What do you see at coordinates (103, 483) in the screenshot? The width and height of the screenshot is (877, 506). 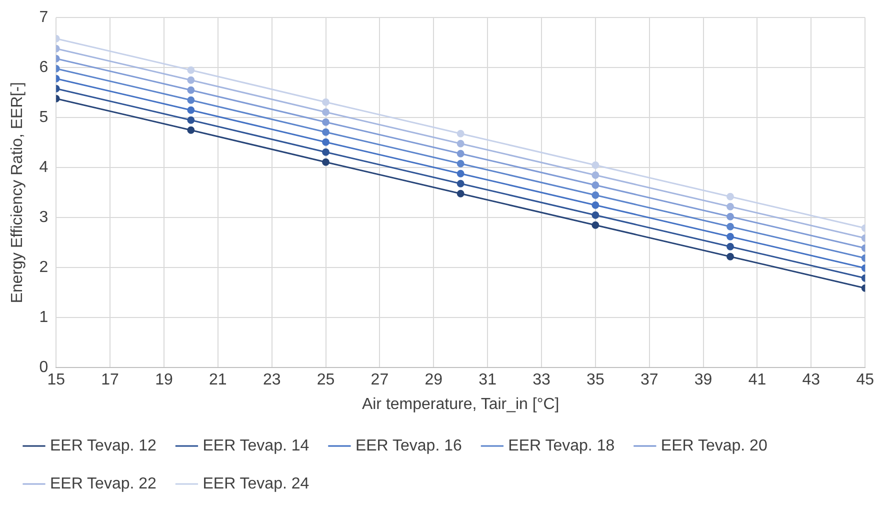 I see `legend-label: EER Tevap. 22` at bounding box center [103, 483].